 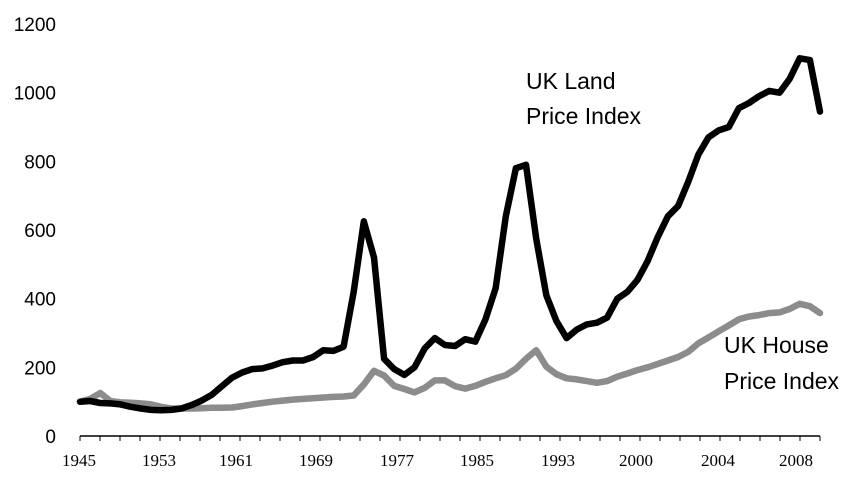 I want to click on x-tick-label: 1977, so click(x=397, y=460).